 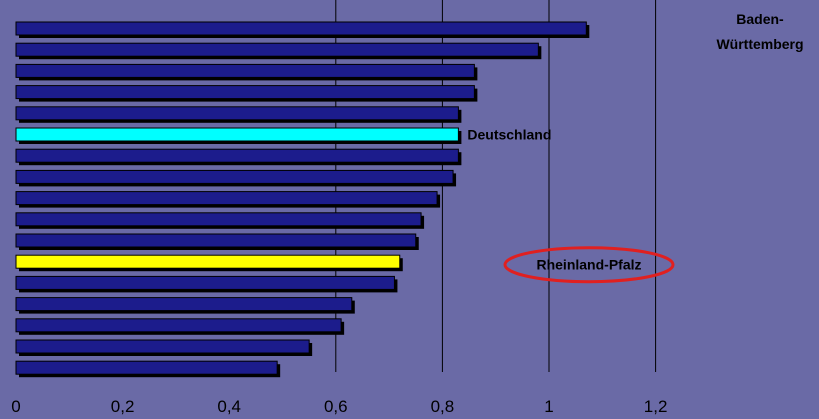 I want to click on x-tick-label-4: 0,8, so click(x=443, y=406).